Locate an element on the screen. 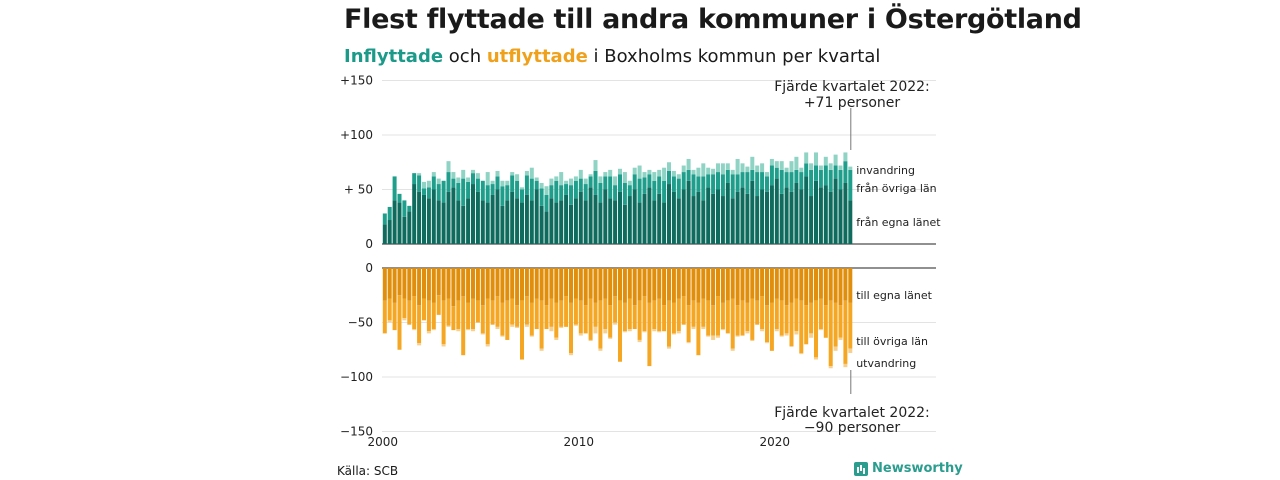 This screenshot has height=480, width=1280. x-tick-label: 2010 is located at coordinates (579, 442).